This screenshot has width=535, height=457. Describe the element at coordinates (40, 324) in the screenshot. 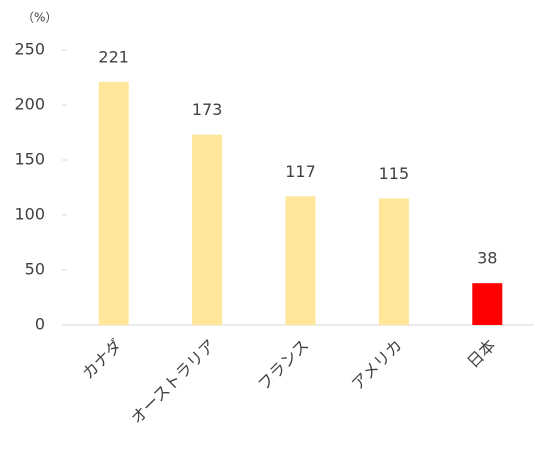

I see `y-tick-label: 0` at that location.